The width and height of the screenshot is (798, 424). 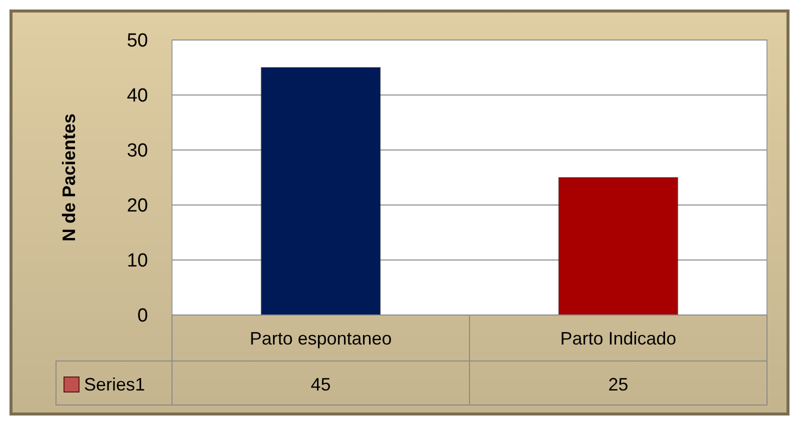 What do you see at coordinates (137, 206) in the screenshot?
I see `y-tick-label: 20` at bounding box center [137, 206].